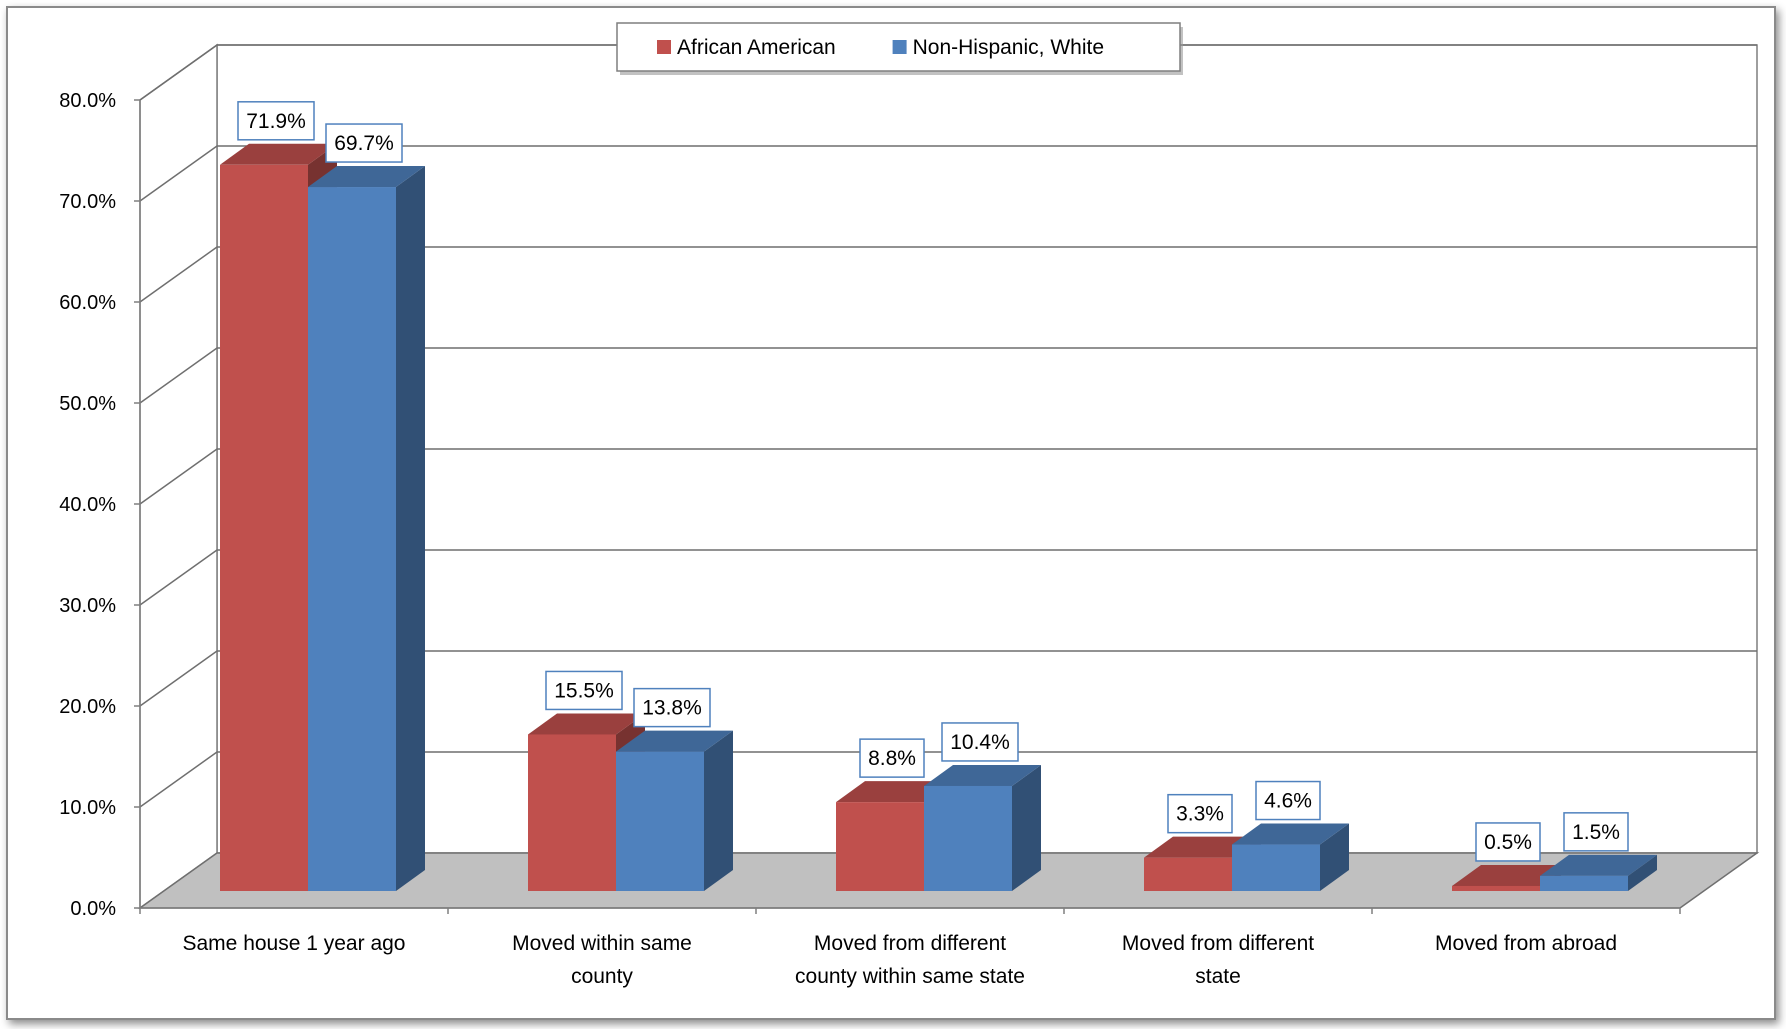 This screenshot has height=1029, width=1786. What do you see at coordinates (87, 606) in the screenshot?
I see `y-tick-label: 30.0%` at bounding box center [87, 606].